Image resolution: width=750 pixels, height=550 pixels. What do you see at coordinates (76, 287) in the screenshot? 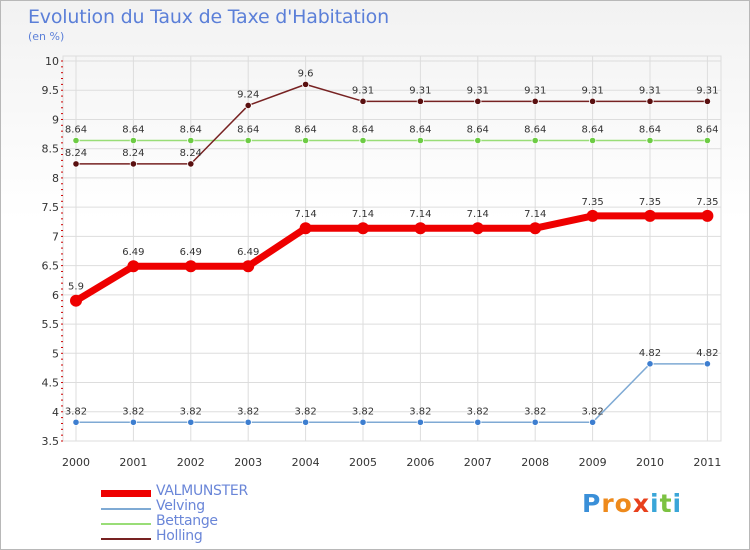
I see `data-label-valmunster: 5.9` at bounding box center [76, 287].